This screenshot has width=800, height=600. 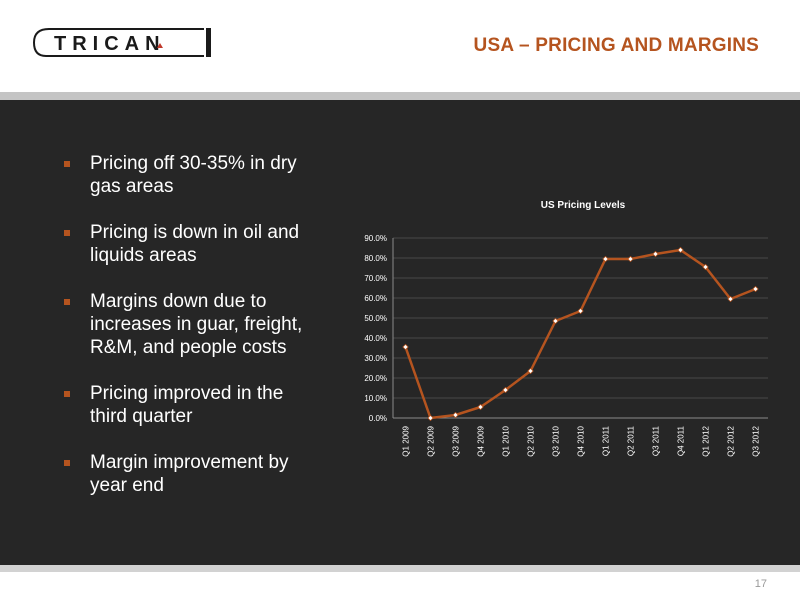 What do you see at coordinates (378, 418) in the screenshot?
I see `y-tick-label: 0.0%` at bounding box center [378, 418].